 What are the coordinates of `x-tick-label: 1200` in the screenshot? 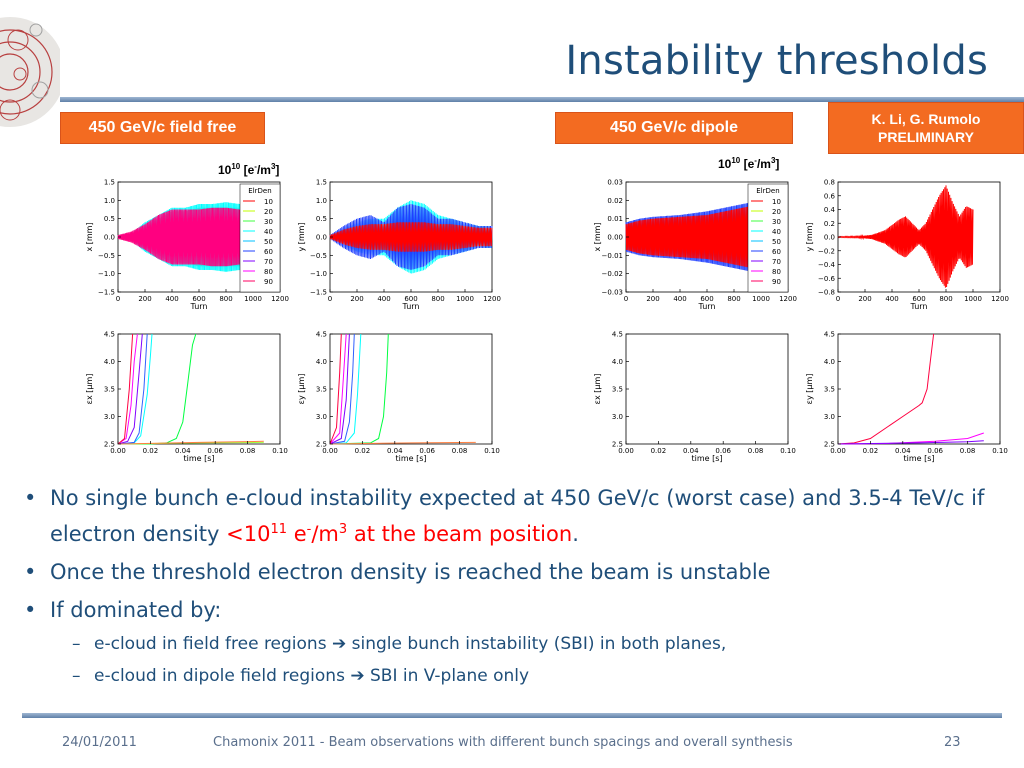 It's located at (788, 299).